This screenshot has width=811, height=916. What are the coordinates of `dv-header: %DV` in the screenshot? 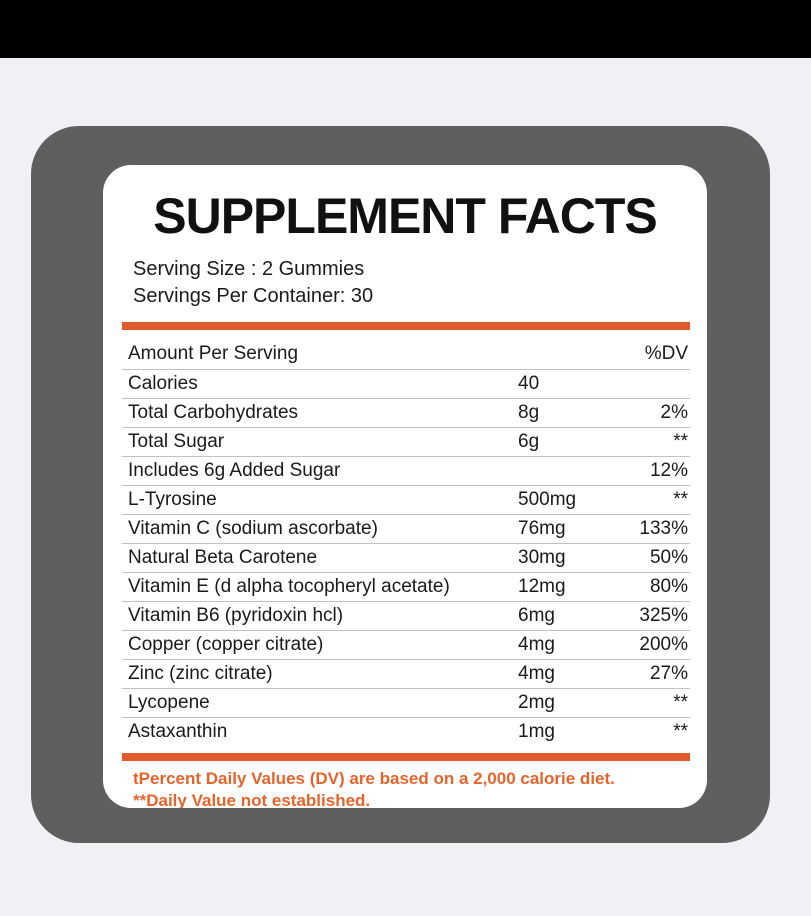 It's located at (666, 353).